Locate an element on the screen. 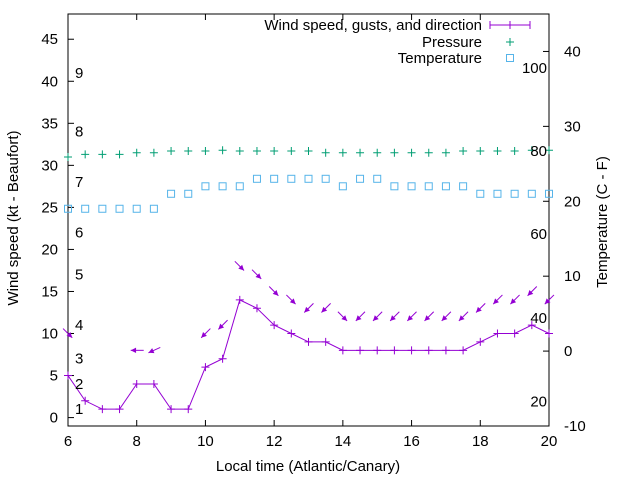 This screenshot has height=480, width=640. beaufort-label-2: 2 is located at coordinates (79, 384).